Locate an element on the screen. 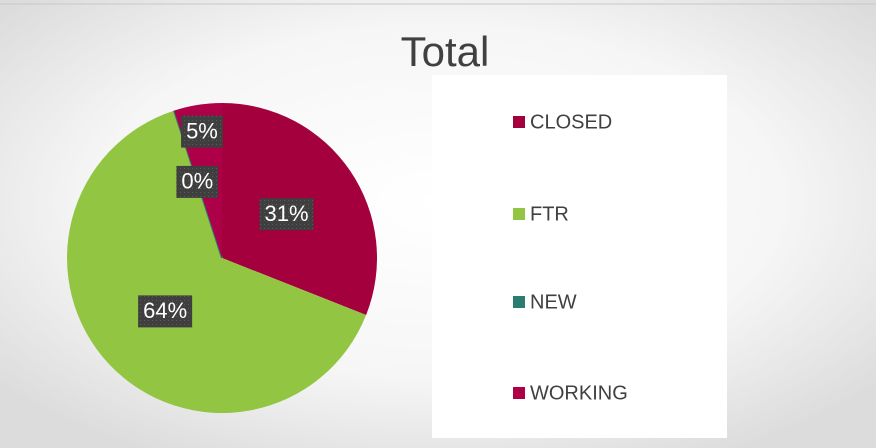 Image resolution: width=876 pixels, height=448 pixels. data-label-text: 0% is located at coordinates (197, 181).